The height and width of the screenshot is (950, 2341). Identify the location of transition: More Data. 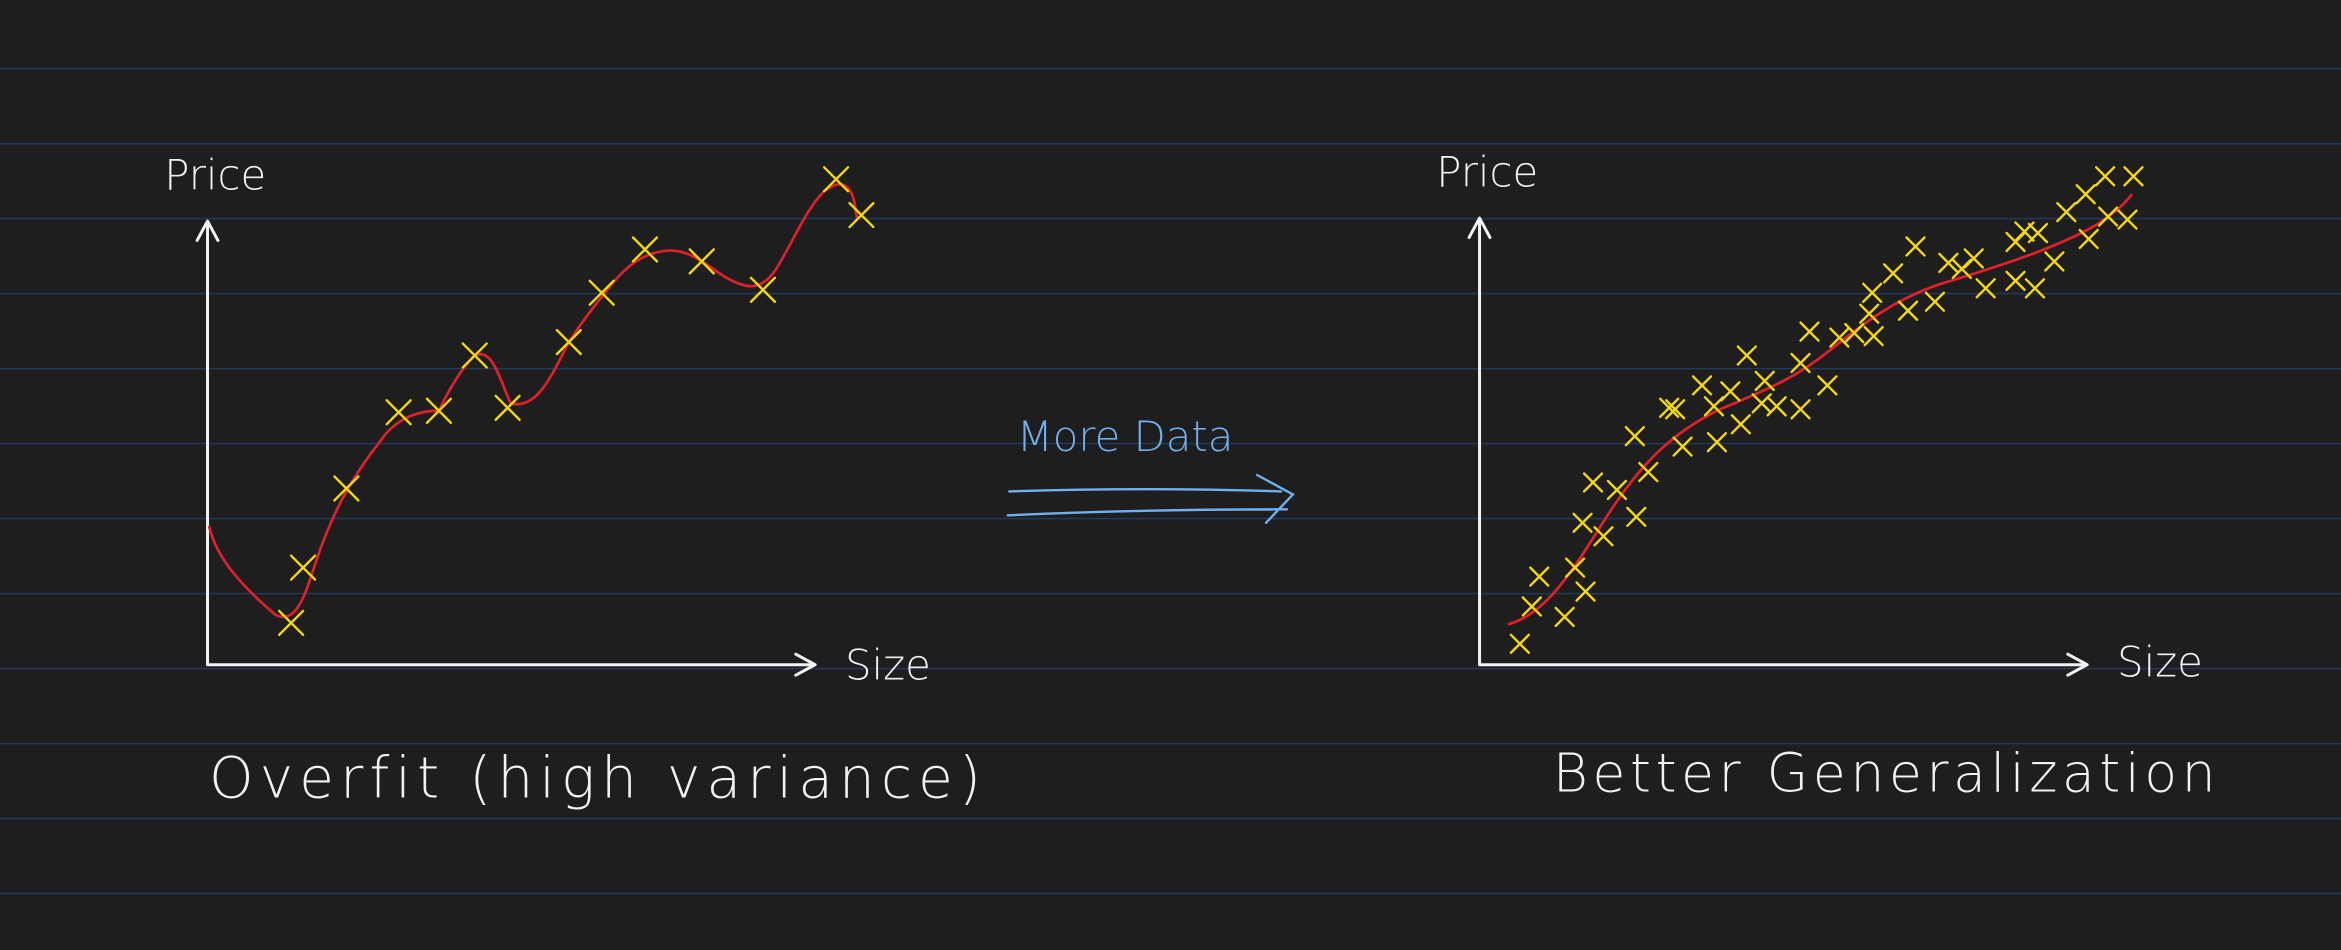
(1150, 468).